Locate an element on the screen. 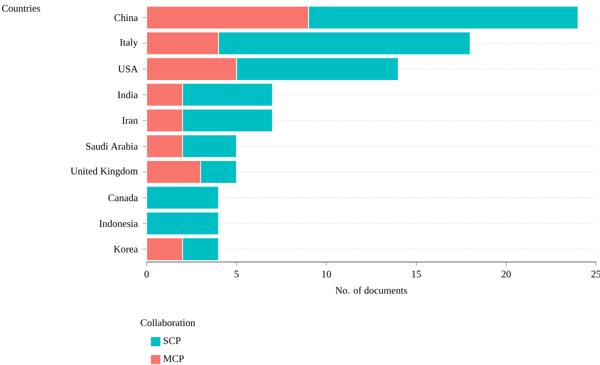  x-tick-label: 20 is located at coordinates (506, 274).